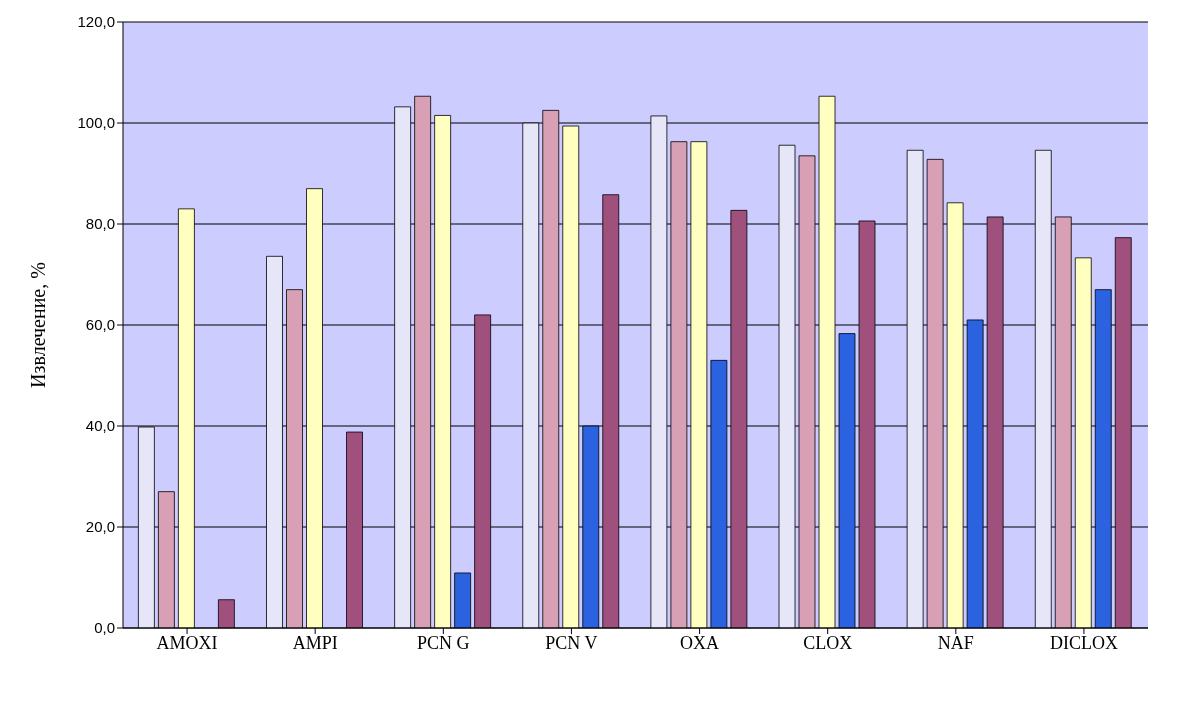 This screenshot has width=1194, height=720. I want to click on x-tick-label: OXA, so click(700, 642).